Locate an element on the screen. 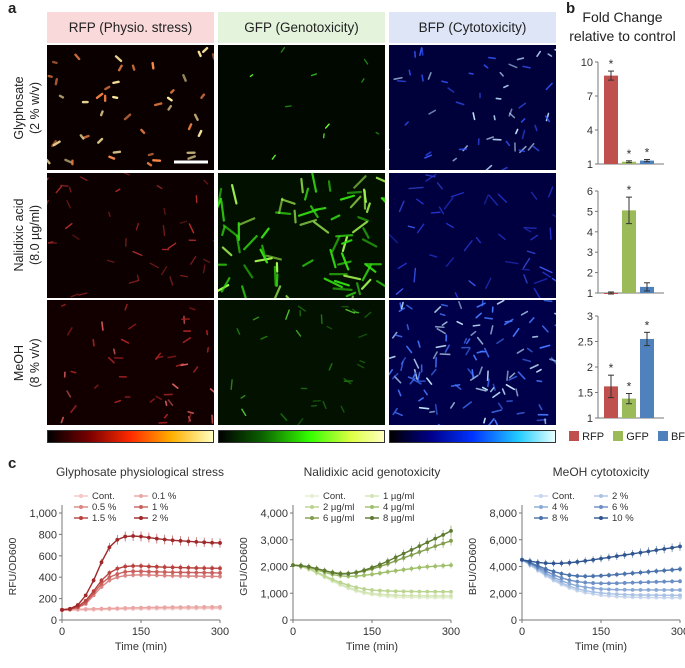  bar-bfp is located at coordinates (647, 162).